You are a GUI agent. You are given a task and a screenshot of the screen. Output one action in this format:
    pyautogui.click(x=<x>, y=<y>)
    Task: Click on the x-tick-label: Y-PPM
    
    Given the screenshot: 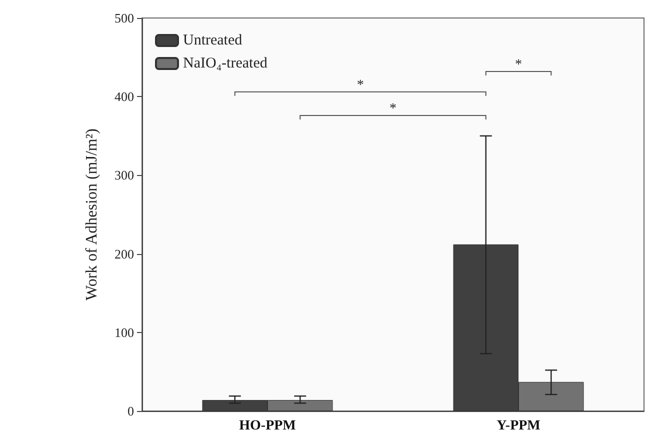 What is the action you would take?
    pyautogui.click(x=518, y=426)
    